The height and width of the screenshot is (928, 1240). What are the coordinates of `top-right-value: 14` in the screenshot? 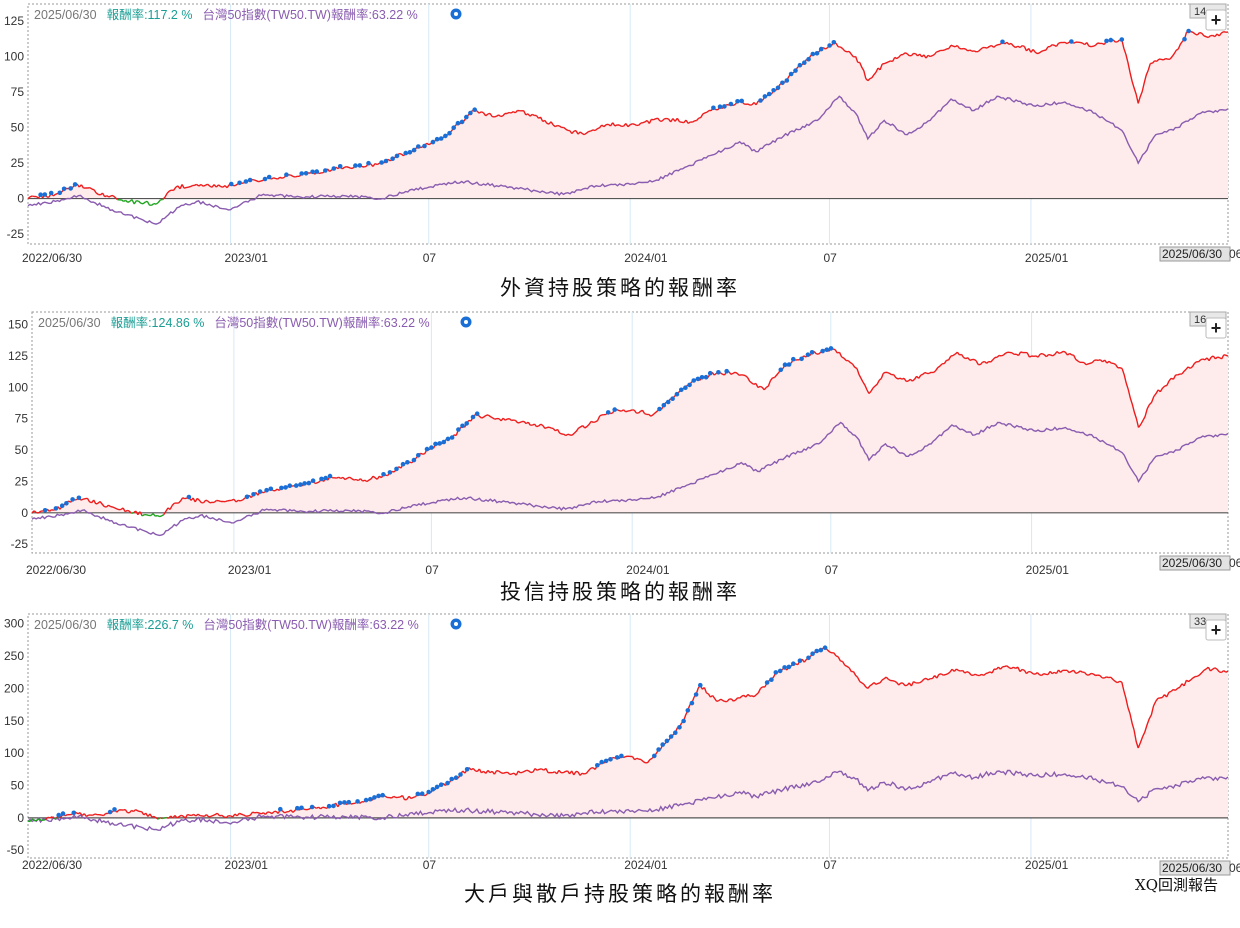 It's located at (1200, 12).